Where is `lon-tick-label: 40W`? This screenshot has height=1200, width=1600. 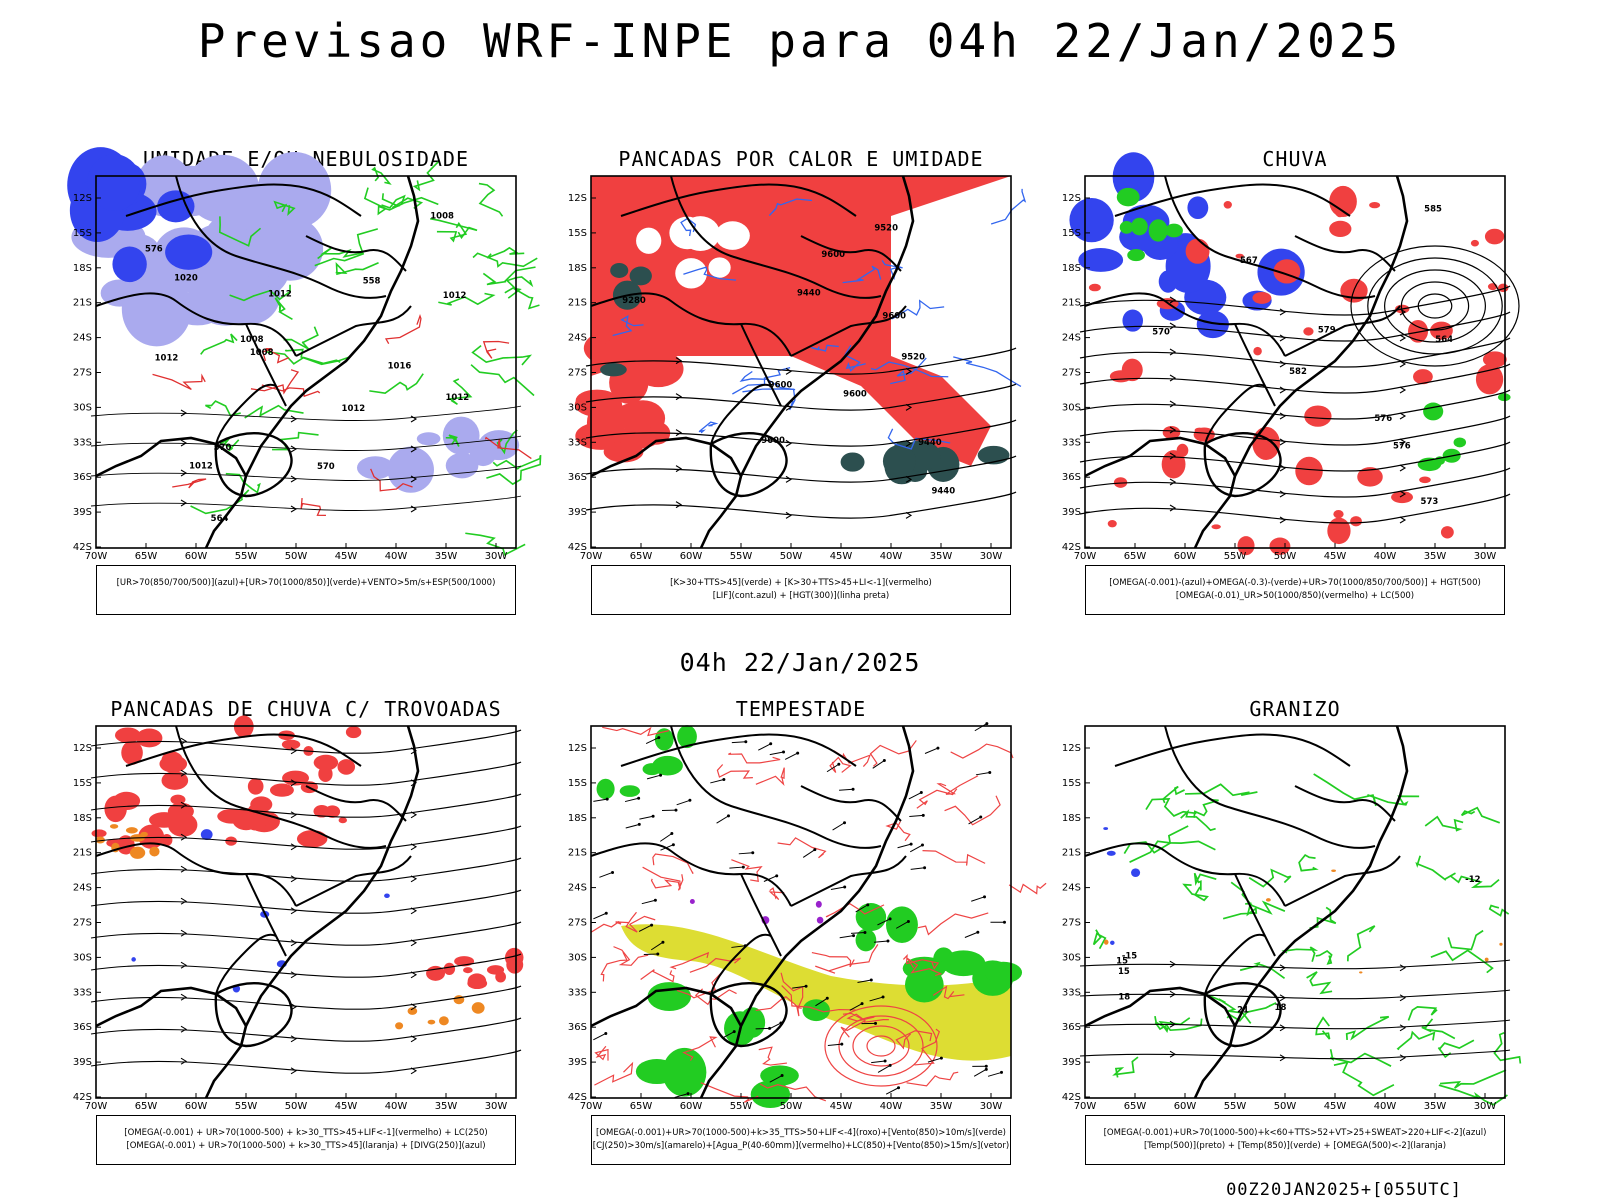 lon-tick-label: 40W is located at coordinates (396, 556).